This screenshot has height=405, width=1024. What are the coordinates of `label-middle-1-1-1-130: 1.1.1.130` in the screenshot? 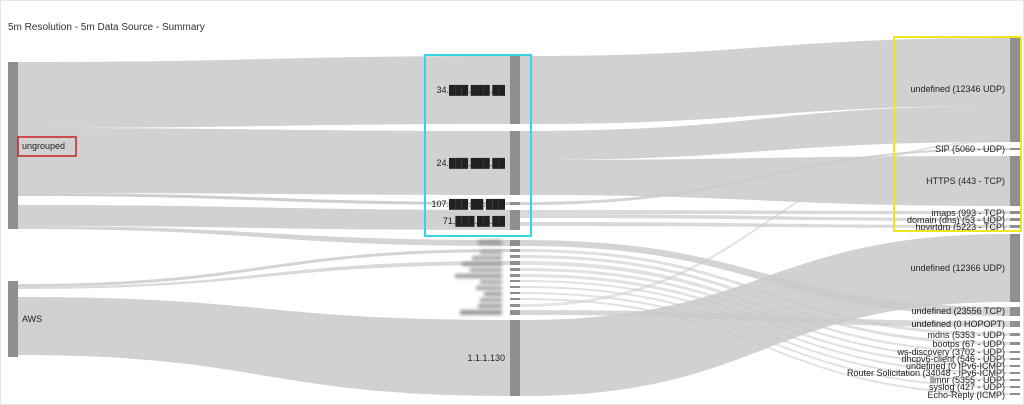 It's located at (486, 358).